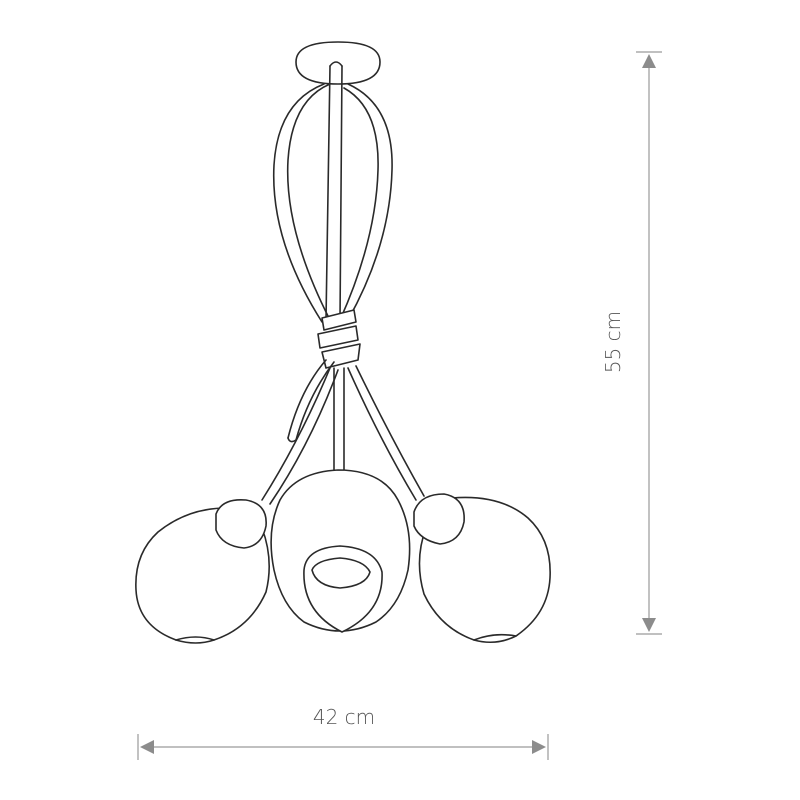 This screenshot has height=800, width=800. What do you see at coordinates (649, 625) in the screenshot?
I see `arrow-down-icon` at bounding box center [649, 625].